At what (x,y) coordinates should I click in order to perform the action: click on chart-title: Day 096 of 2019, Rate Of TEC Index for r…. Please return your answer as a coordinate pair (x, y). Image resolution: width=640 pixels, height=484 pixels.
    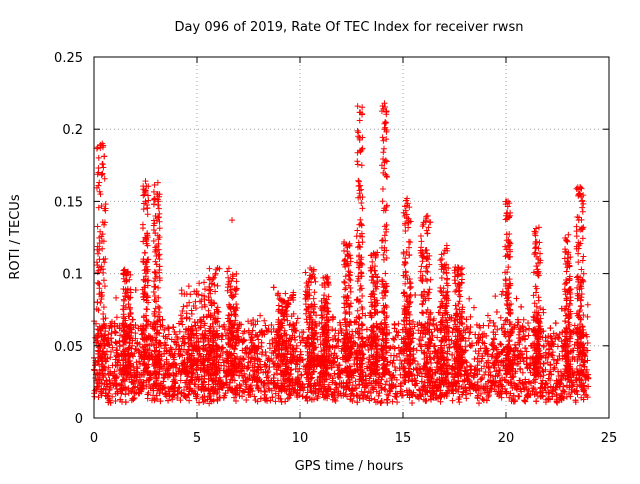
    Looking at the image, I should click on (349, 27).